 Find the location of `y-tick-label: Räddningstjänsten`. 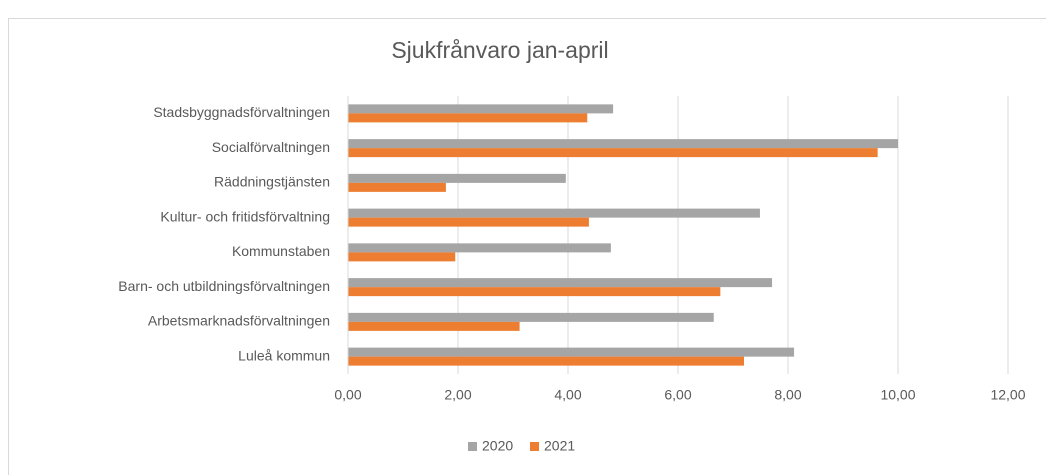

y-tick-label: Räddningstjänsten is located at coordinates (272, 182).